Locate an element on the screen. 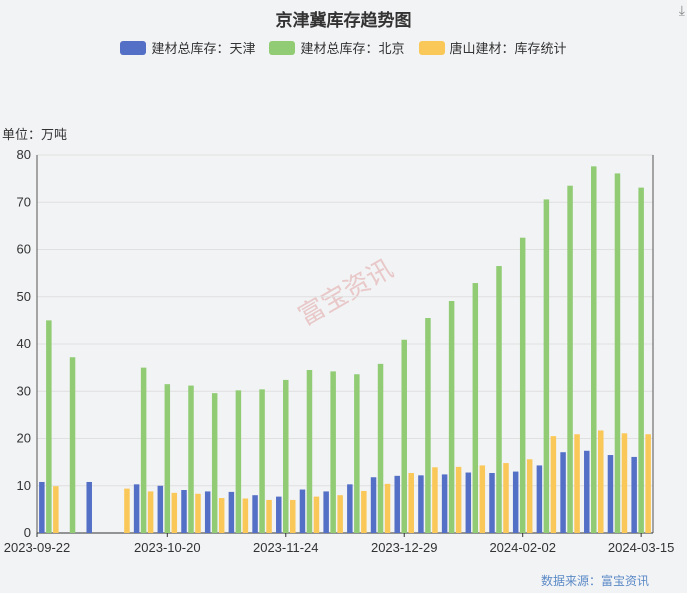  legend-swatch-beijing is located at coordinates (282, 47).